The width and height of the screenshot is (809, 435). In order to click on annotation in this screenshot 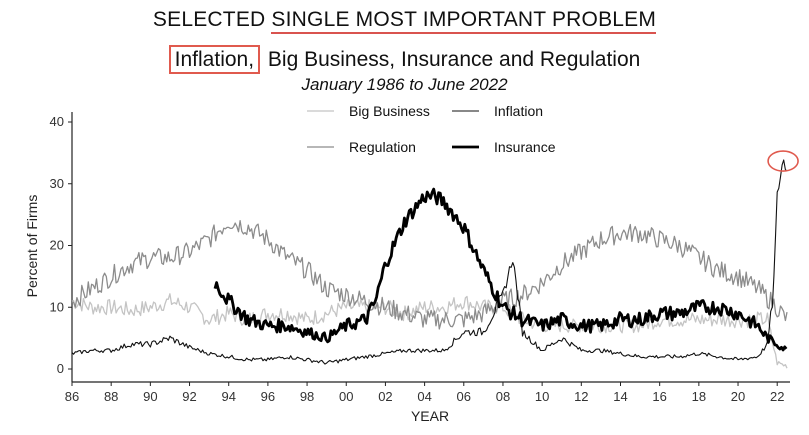, I will do `click(783, 161)`.